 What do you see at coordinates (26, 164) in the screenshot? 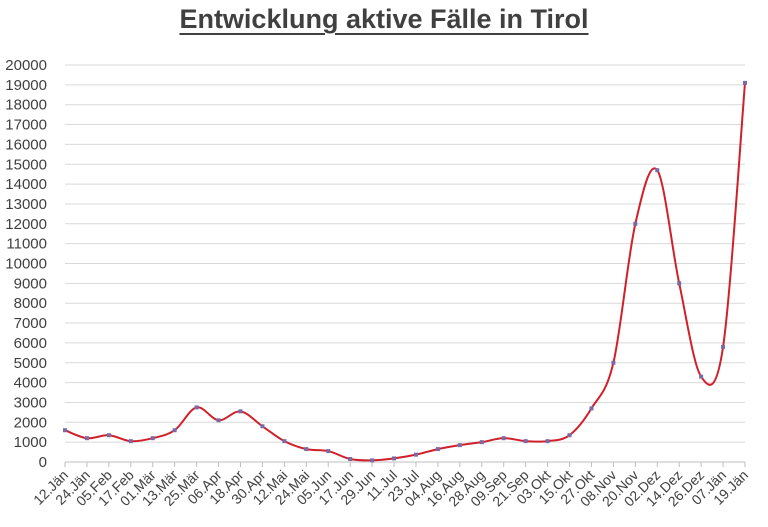
I see `y-tick-label: 15000` at bounding box center [26, 164].